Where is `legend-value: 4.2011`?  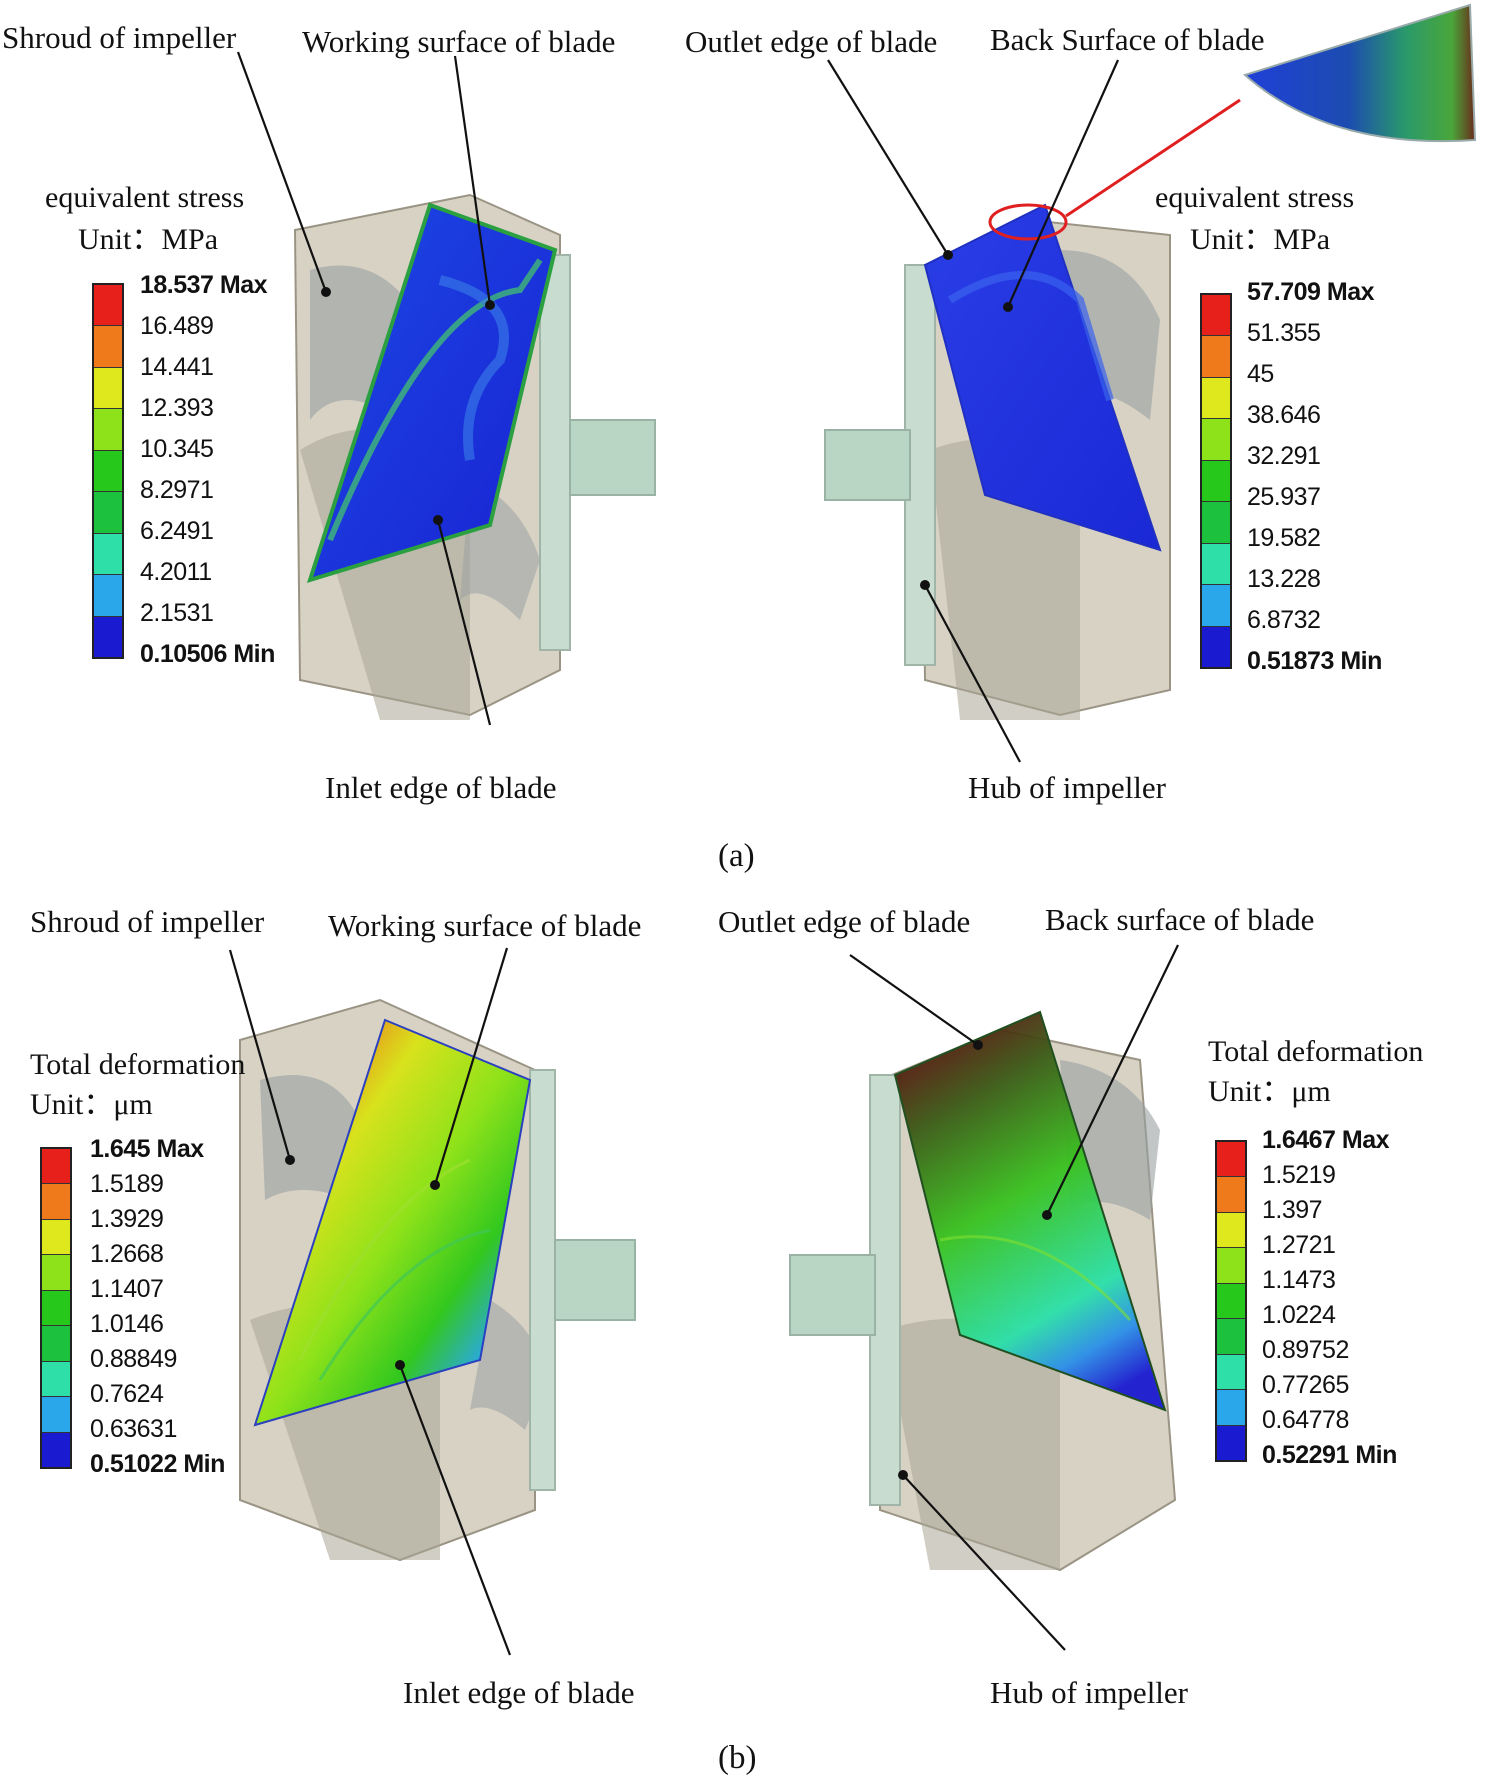 legend-value: 4.2011 is located at coordinates (176, 572).